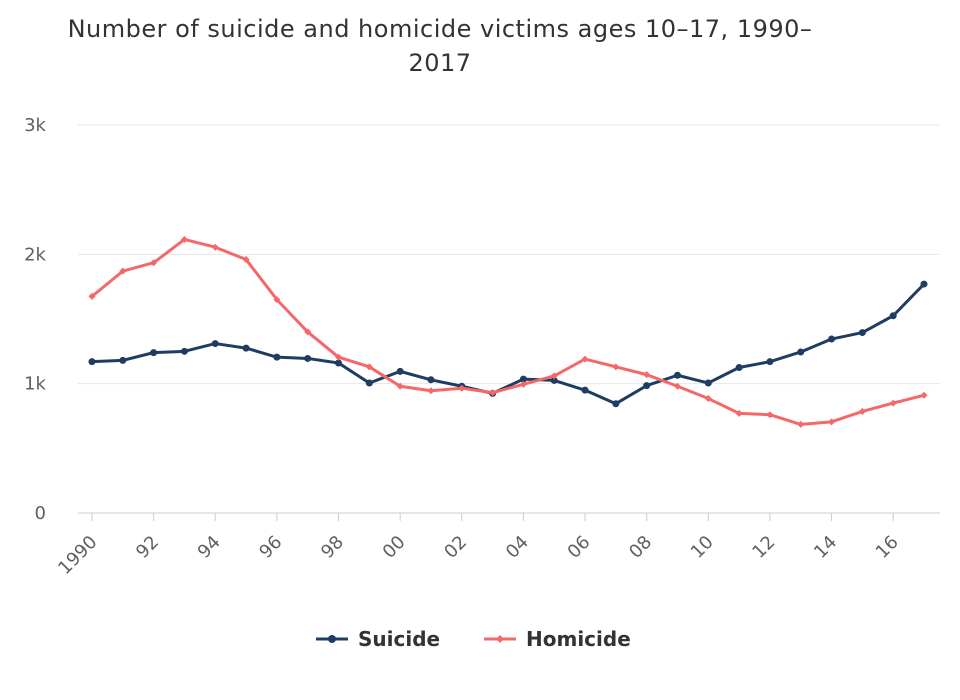 The height and width of the screenshot is (700, 960). Describe the element at coordinates (270, 547) in the screenshot. I see `x-tick-label: 96` at that location.